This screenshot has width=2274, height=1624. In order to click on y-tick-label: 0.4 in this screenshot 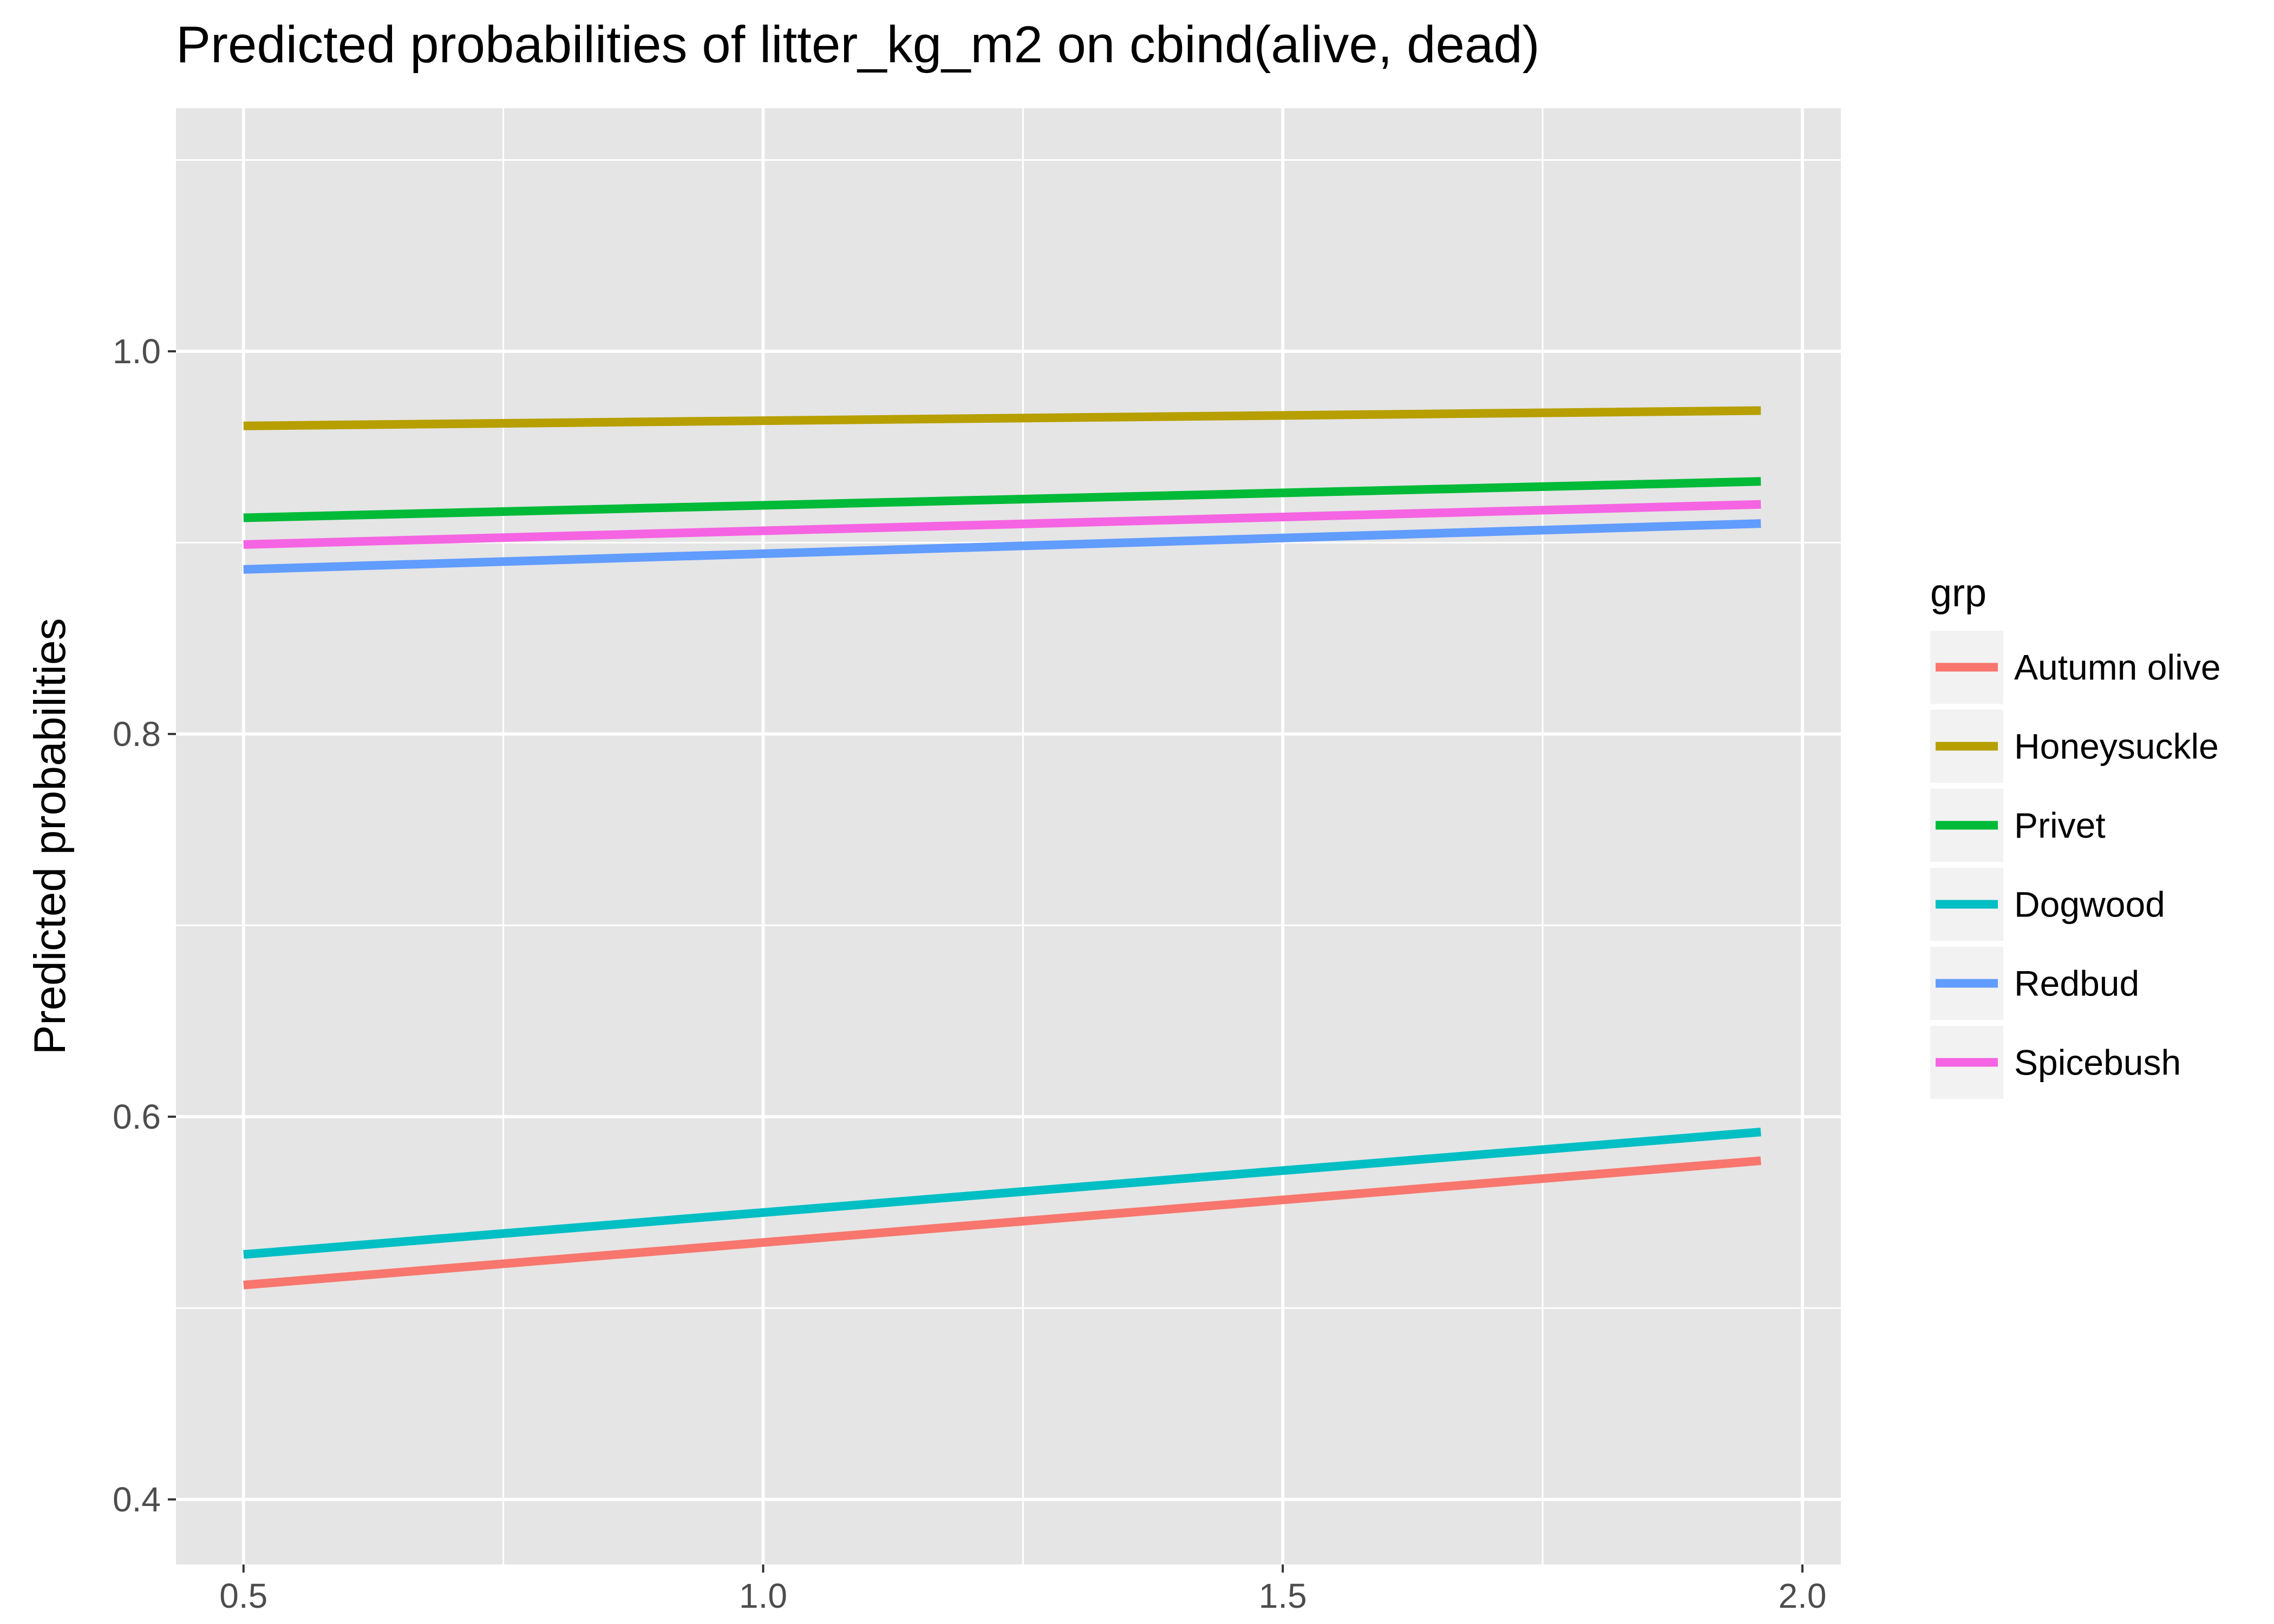, I will do `click(137, 1499)`.